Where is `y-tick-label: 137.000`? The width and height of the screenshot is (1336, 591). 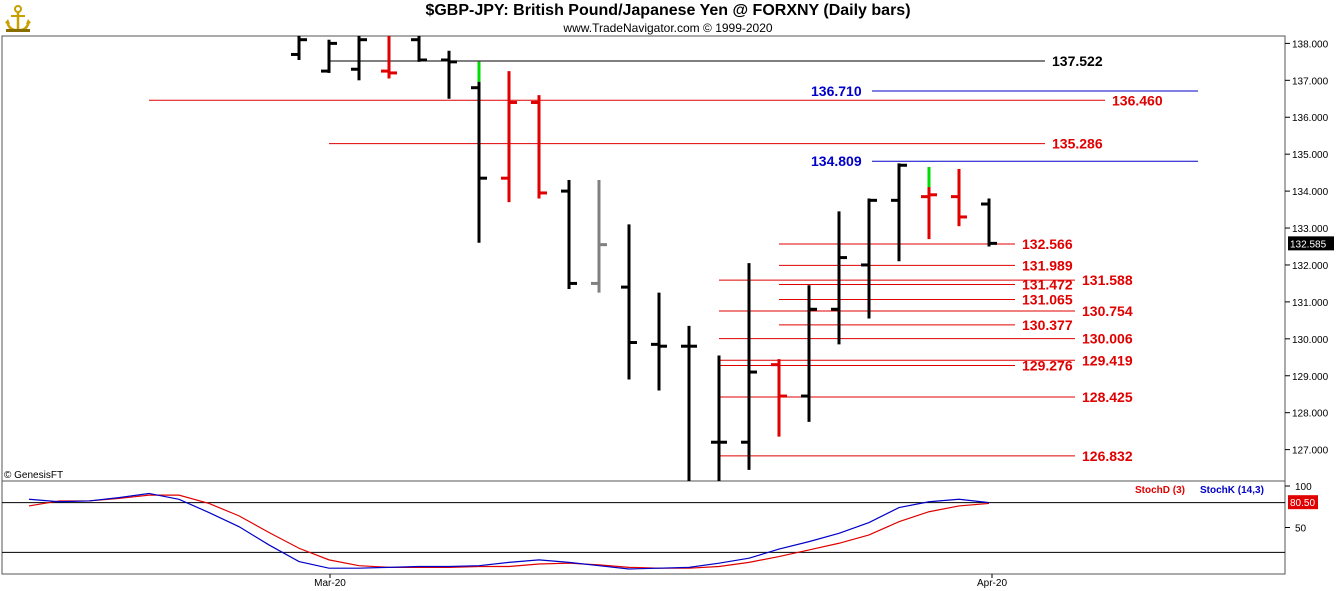
y-tick-label: 137.000 is located at coordinates (1310, 81).